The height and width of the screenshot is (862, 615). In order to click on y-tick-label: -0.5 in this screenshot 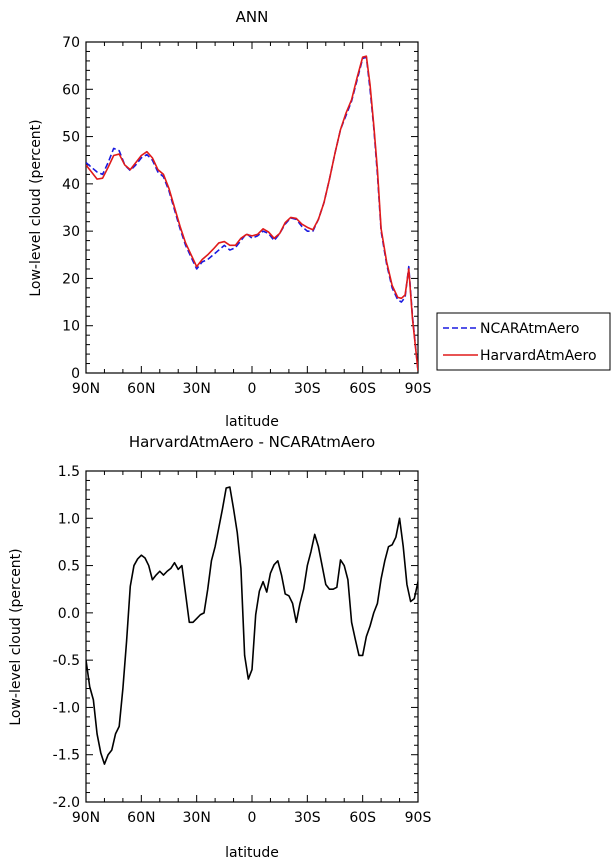, I will do `click(66, 661)`.